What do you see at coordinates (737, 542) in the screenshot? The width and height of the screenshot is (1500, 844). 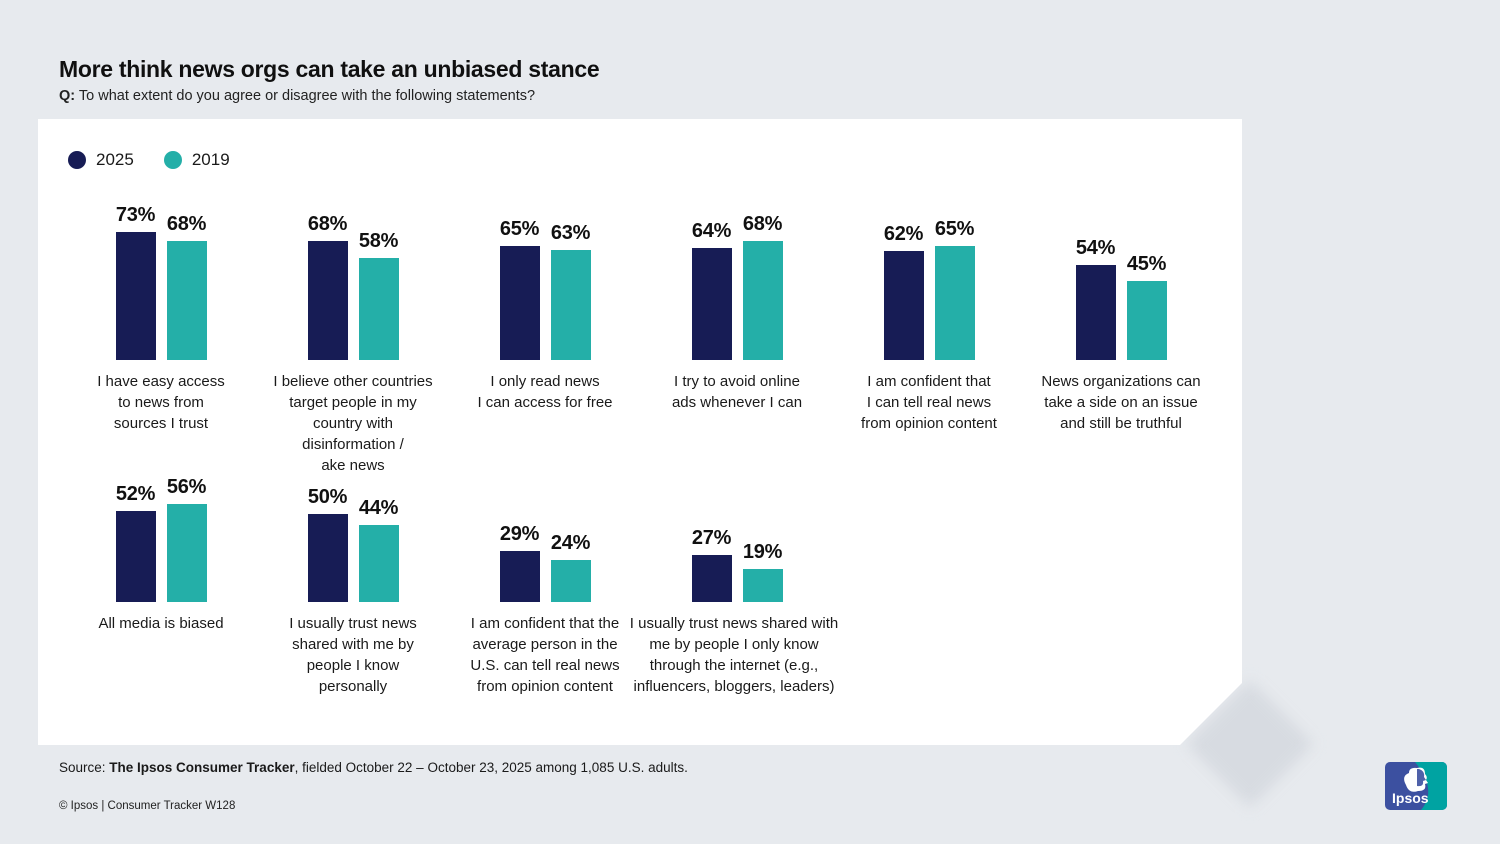 I see `bar-pair: 27% 19%` at bounding box center [737, 542].